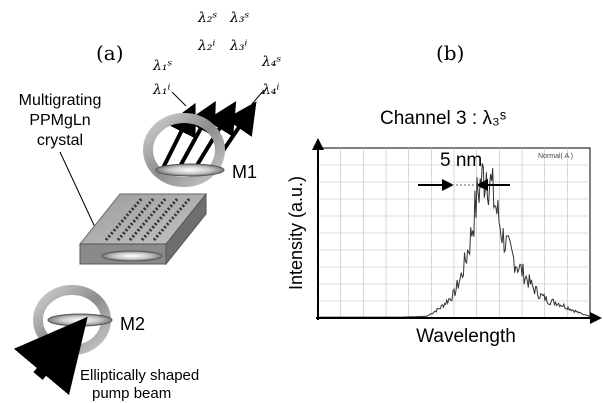  Describe the element at coordinates (271, 62) in the screenshot. I see `lambda-signal-4: λ₄ˢ` at that location.